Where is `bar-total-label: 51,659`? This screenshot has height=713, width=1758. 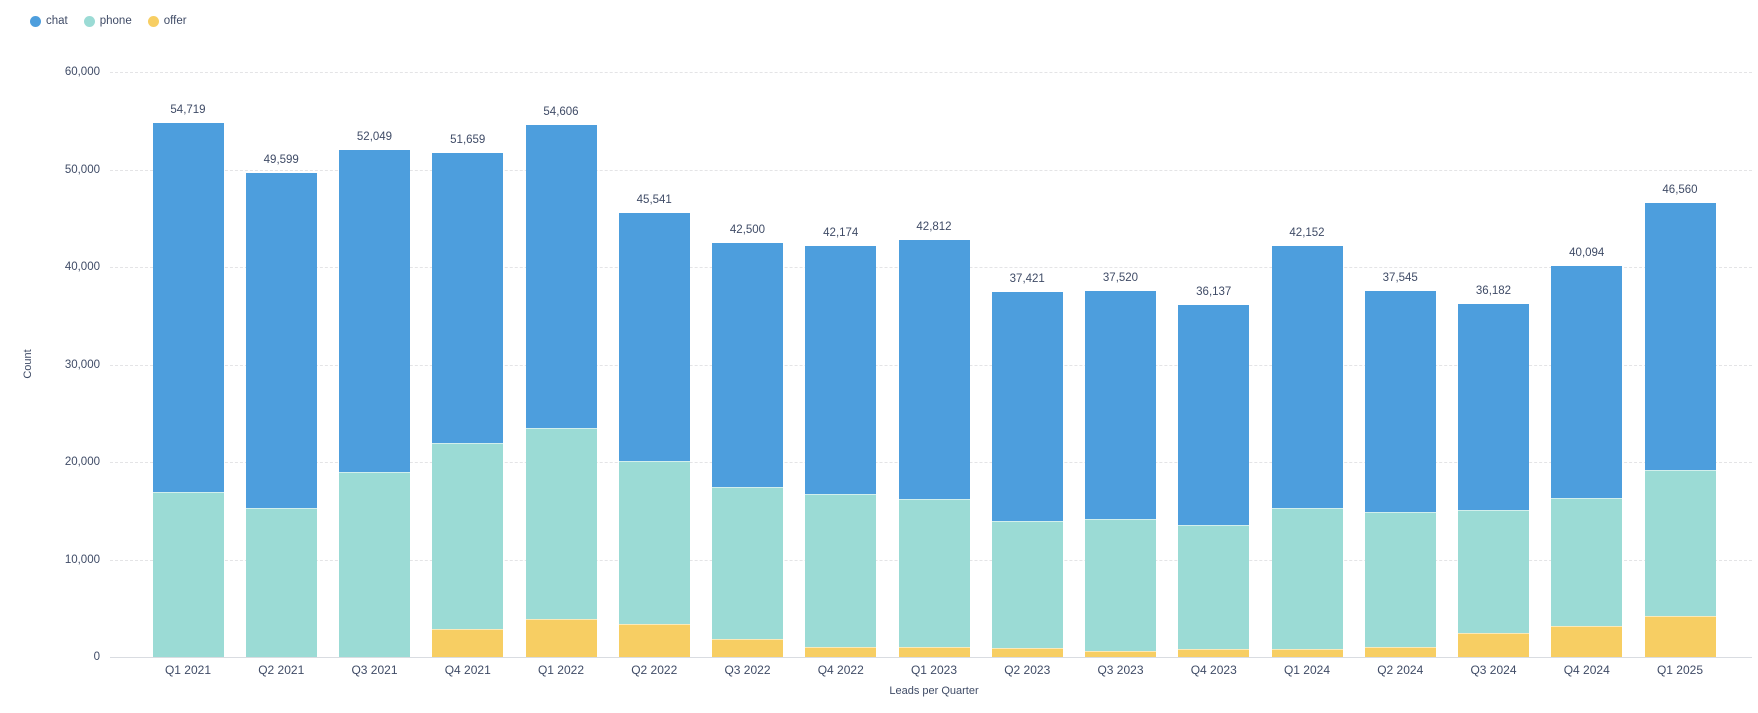
bar-total-label: 51,659 is located at coordinates (468, 140).